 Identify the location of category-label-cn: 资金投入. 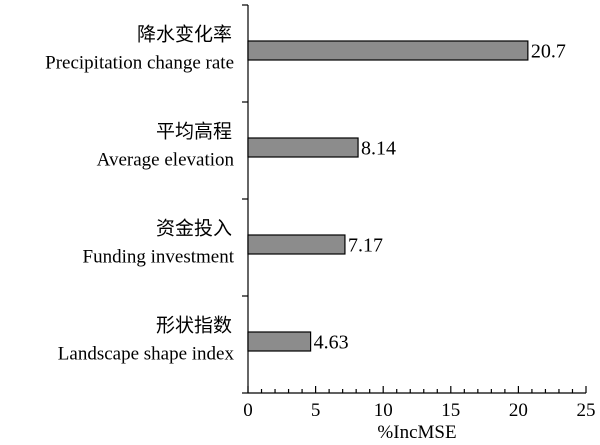
(194, 229).